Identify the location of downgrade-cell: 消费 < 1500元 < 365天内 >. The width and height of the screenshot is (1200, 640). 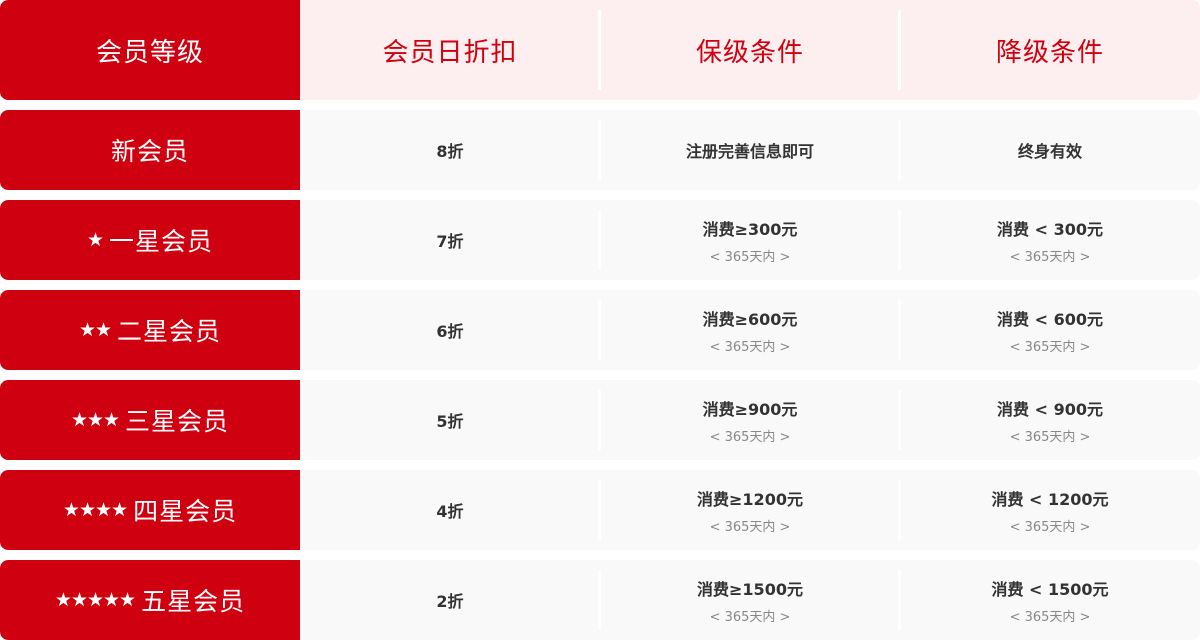
(1049, 600).